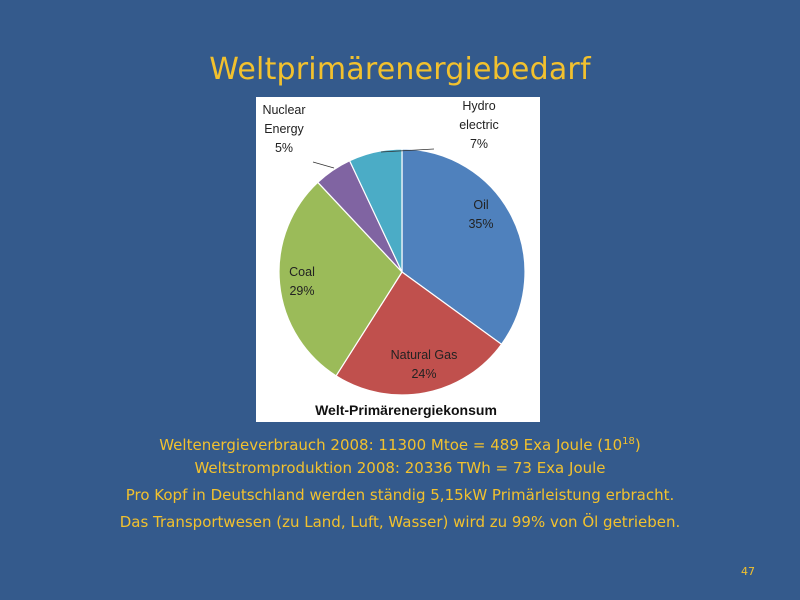  Describe the element at coordinates (463, 247) in the screenshot. I see `pie-slice-oil` at that location.